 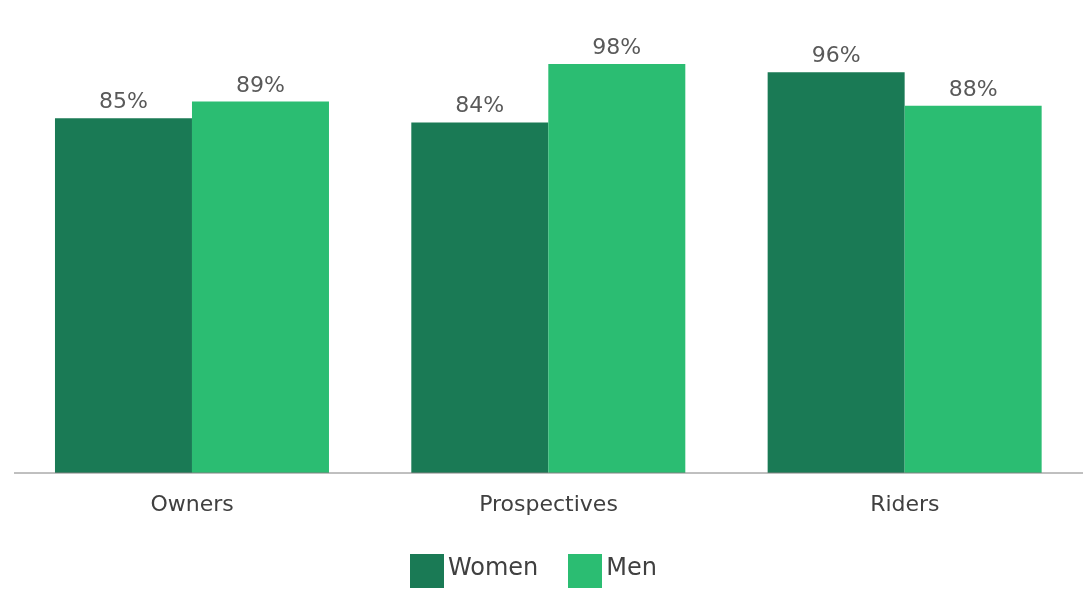 What do you see at coordinates (973, 88) in the screenshot?
I see `data-label: 88%` at bounding box center [973, 88].